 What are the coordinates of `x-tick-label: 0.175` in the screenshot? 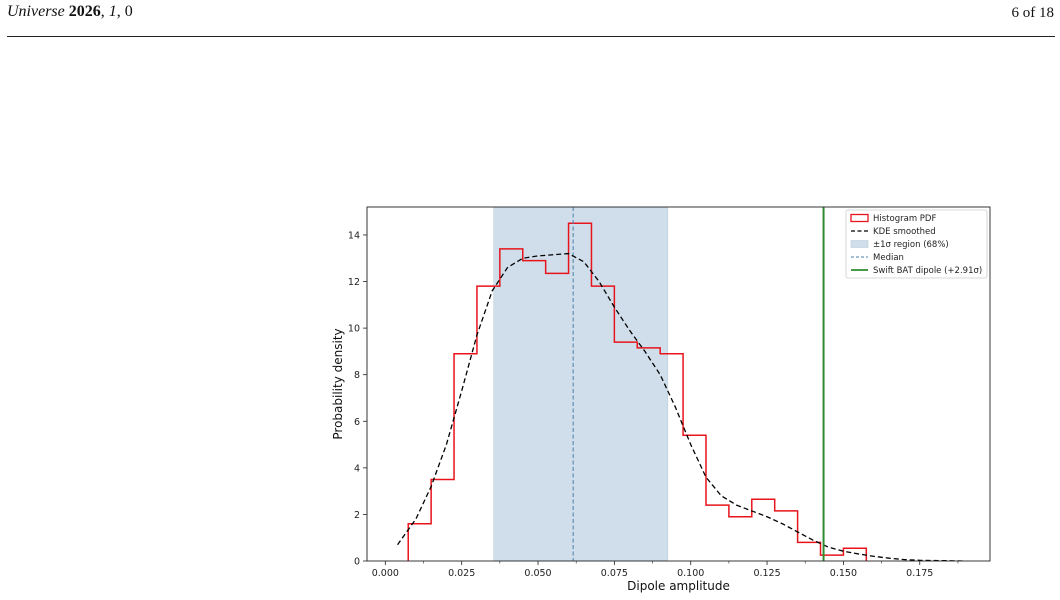 It's located at (919, 573).